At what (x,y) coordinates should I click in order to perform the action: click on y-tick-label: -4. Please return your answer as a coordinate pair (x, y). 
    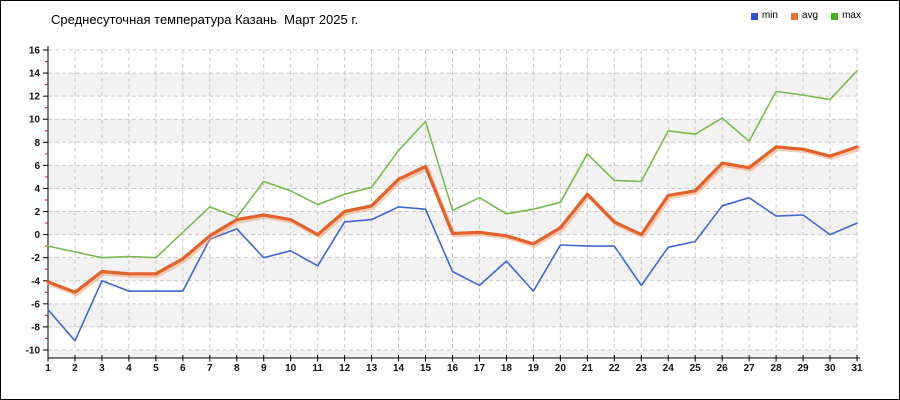
    Looking at the image, I should click on (35, 281).